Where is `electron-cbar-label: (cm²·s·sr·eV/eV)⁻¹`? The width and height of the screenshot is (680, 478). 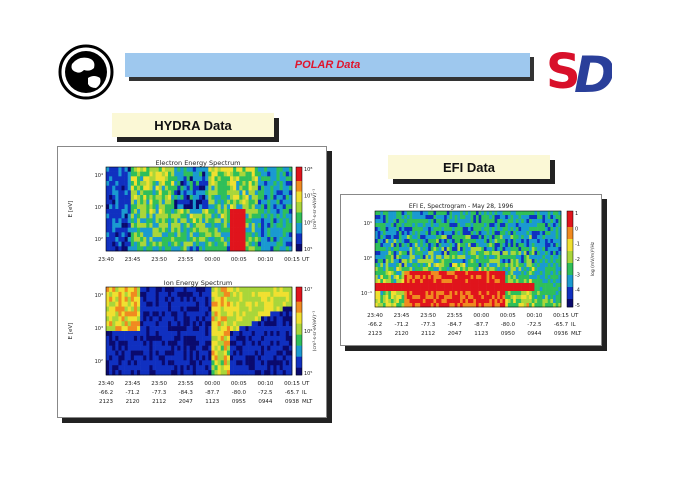 electron-cbar-label: (cm²·s·sr·eV/eV)⁻¹ is located at coordinates (315, 209).